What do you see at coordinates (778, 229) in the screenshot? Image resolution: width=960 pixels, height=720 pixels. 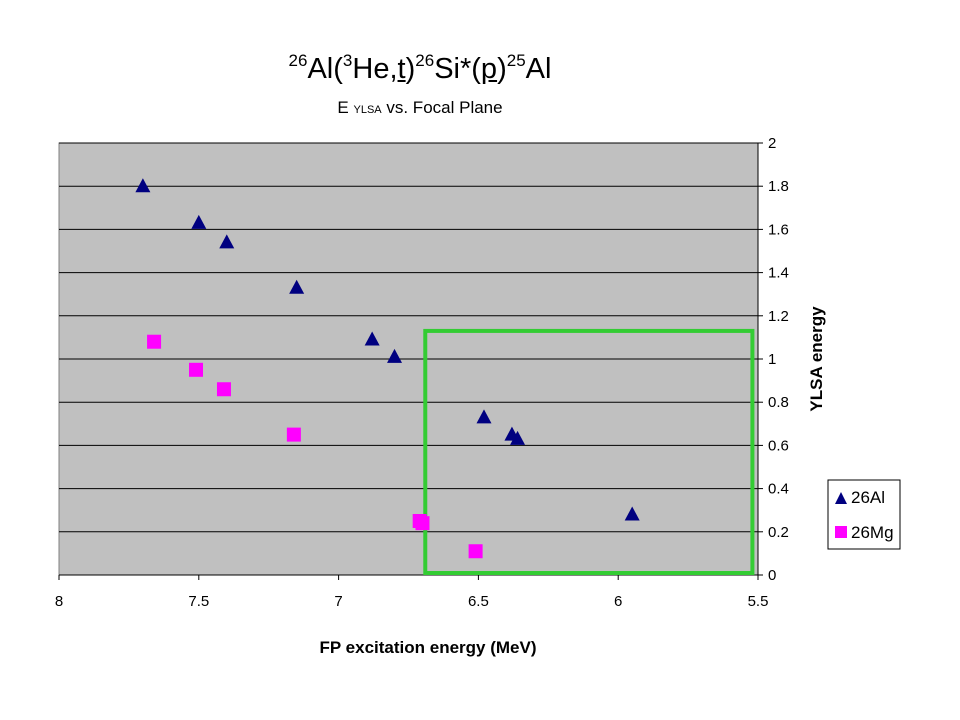 I see `y-tick-label: 1.6` at bounding box center [778, 229].